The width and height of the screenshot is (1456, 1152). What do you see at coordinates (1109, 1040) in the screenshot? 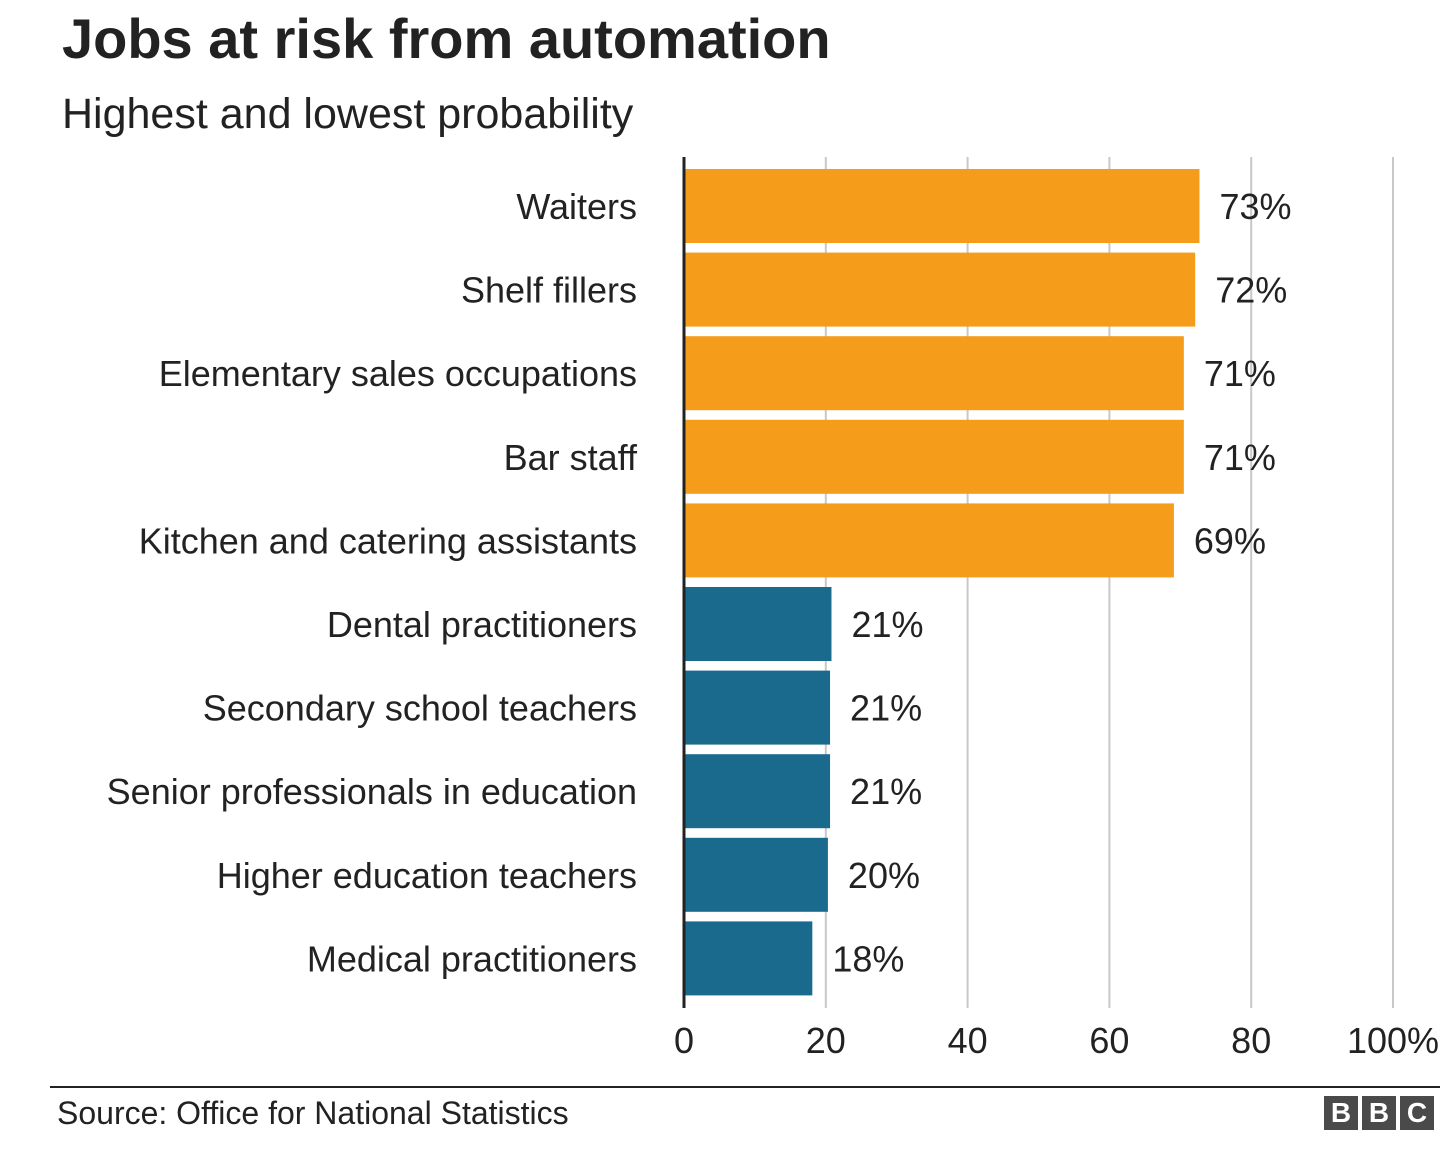
I see `x-tick-label: 60` at bounding box center [1109, 1040].